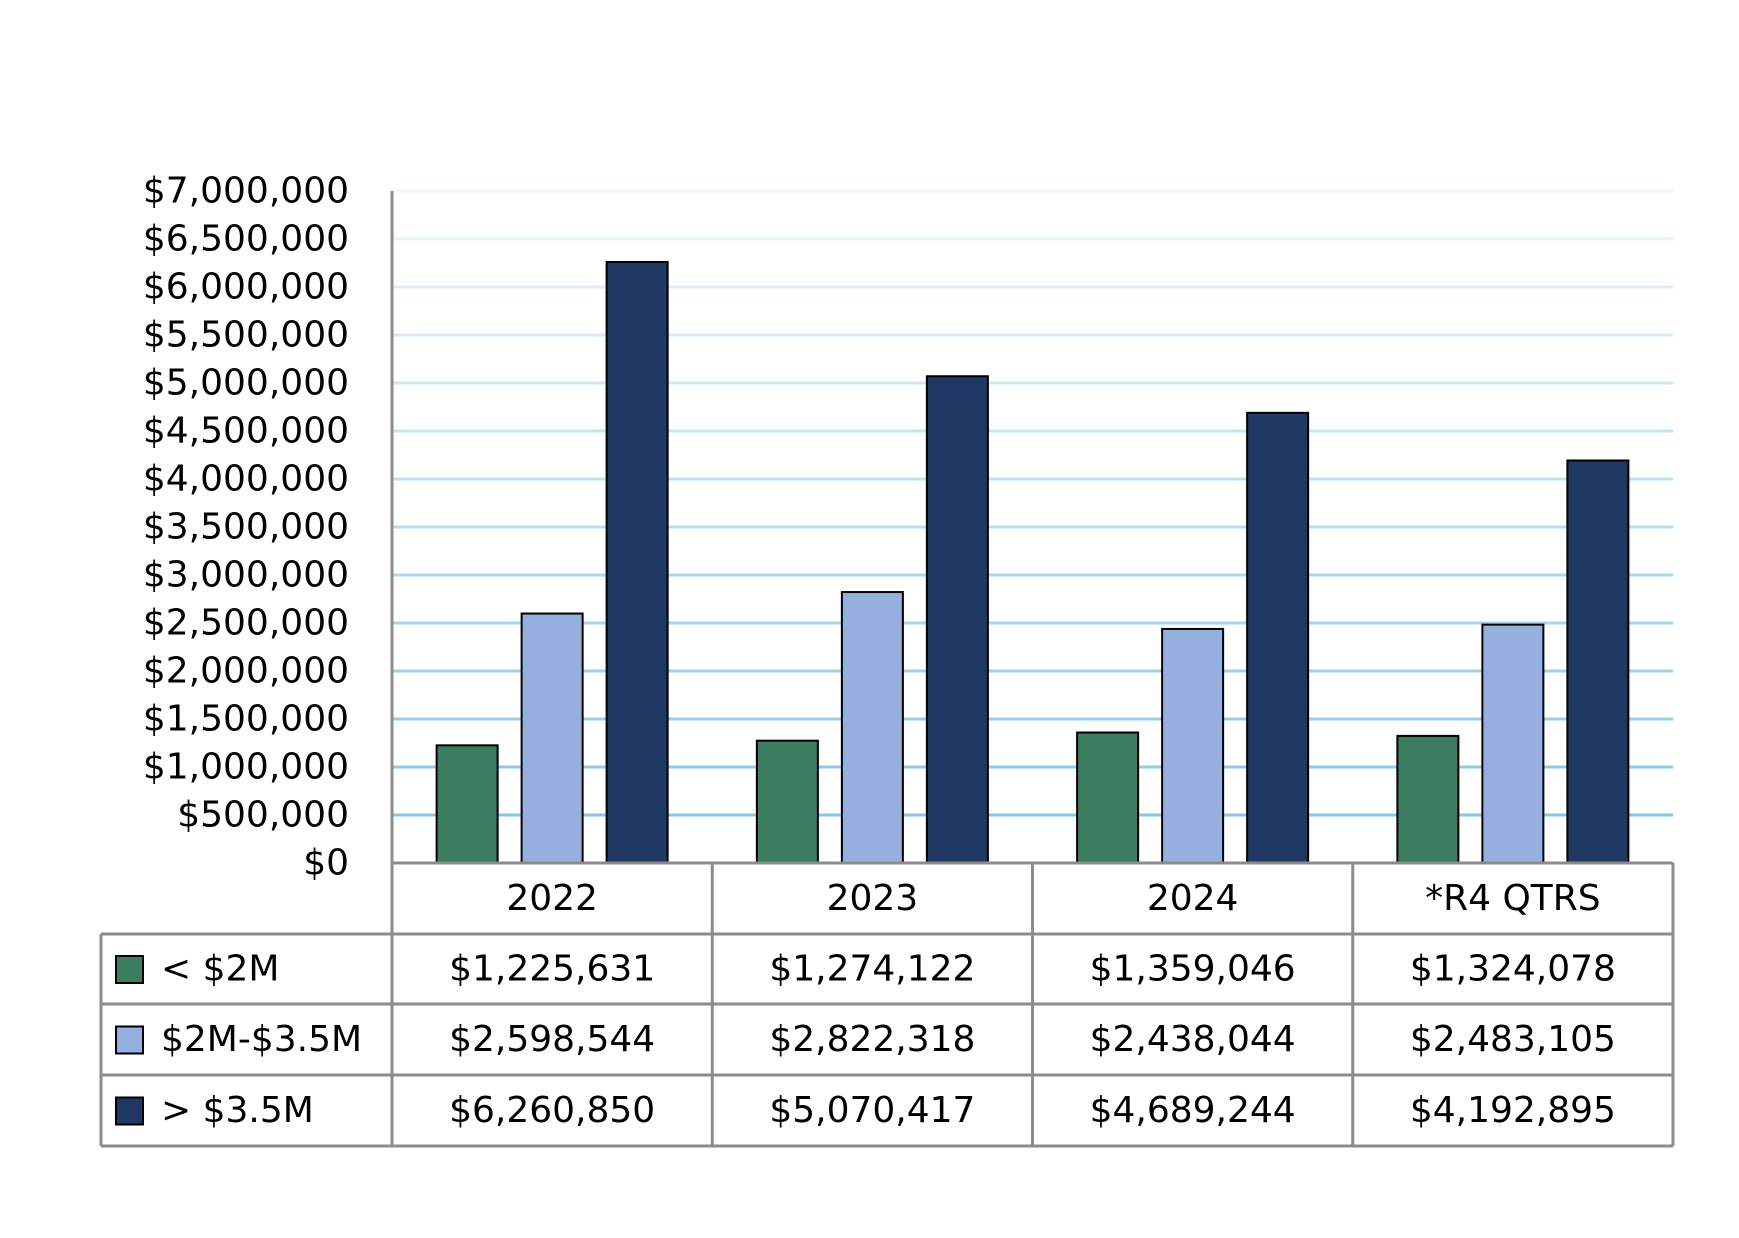 The height and width of the screenshot is (1238, 1739). What do you see at coordinates (246, 767) in the screenshot?
I see `y-tick-label: $1,000,000` at bounding box center [246, 767].